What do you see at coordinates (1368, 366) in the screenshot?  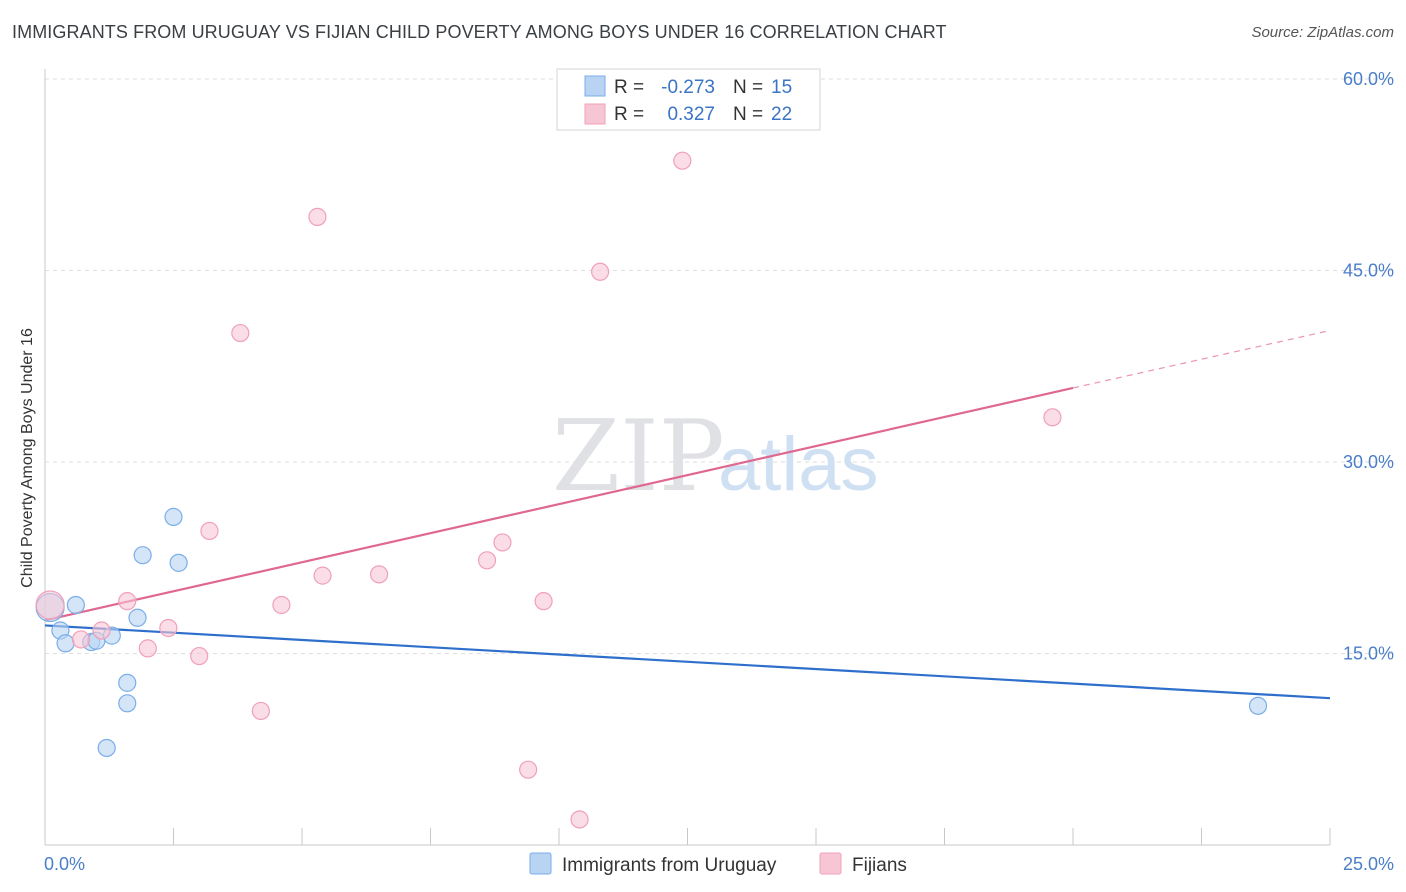 I see `y-tick-labels: 15.0% 30.0% 45.0% 60.0%` at bounding box center [1368, 366].